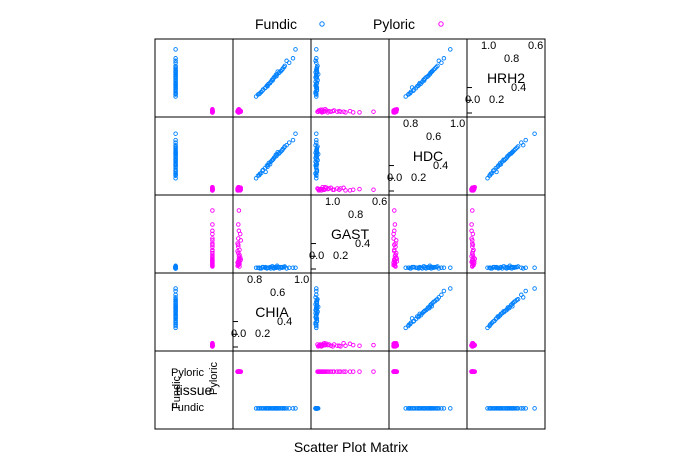 The image size is (694, 476). Describe the element at coordinates (276, 24) in the screenshot. I see `legend-label-fundic: Fundic` at that location.